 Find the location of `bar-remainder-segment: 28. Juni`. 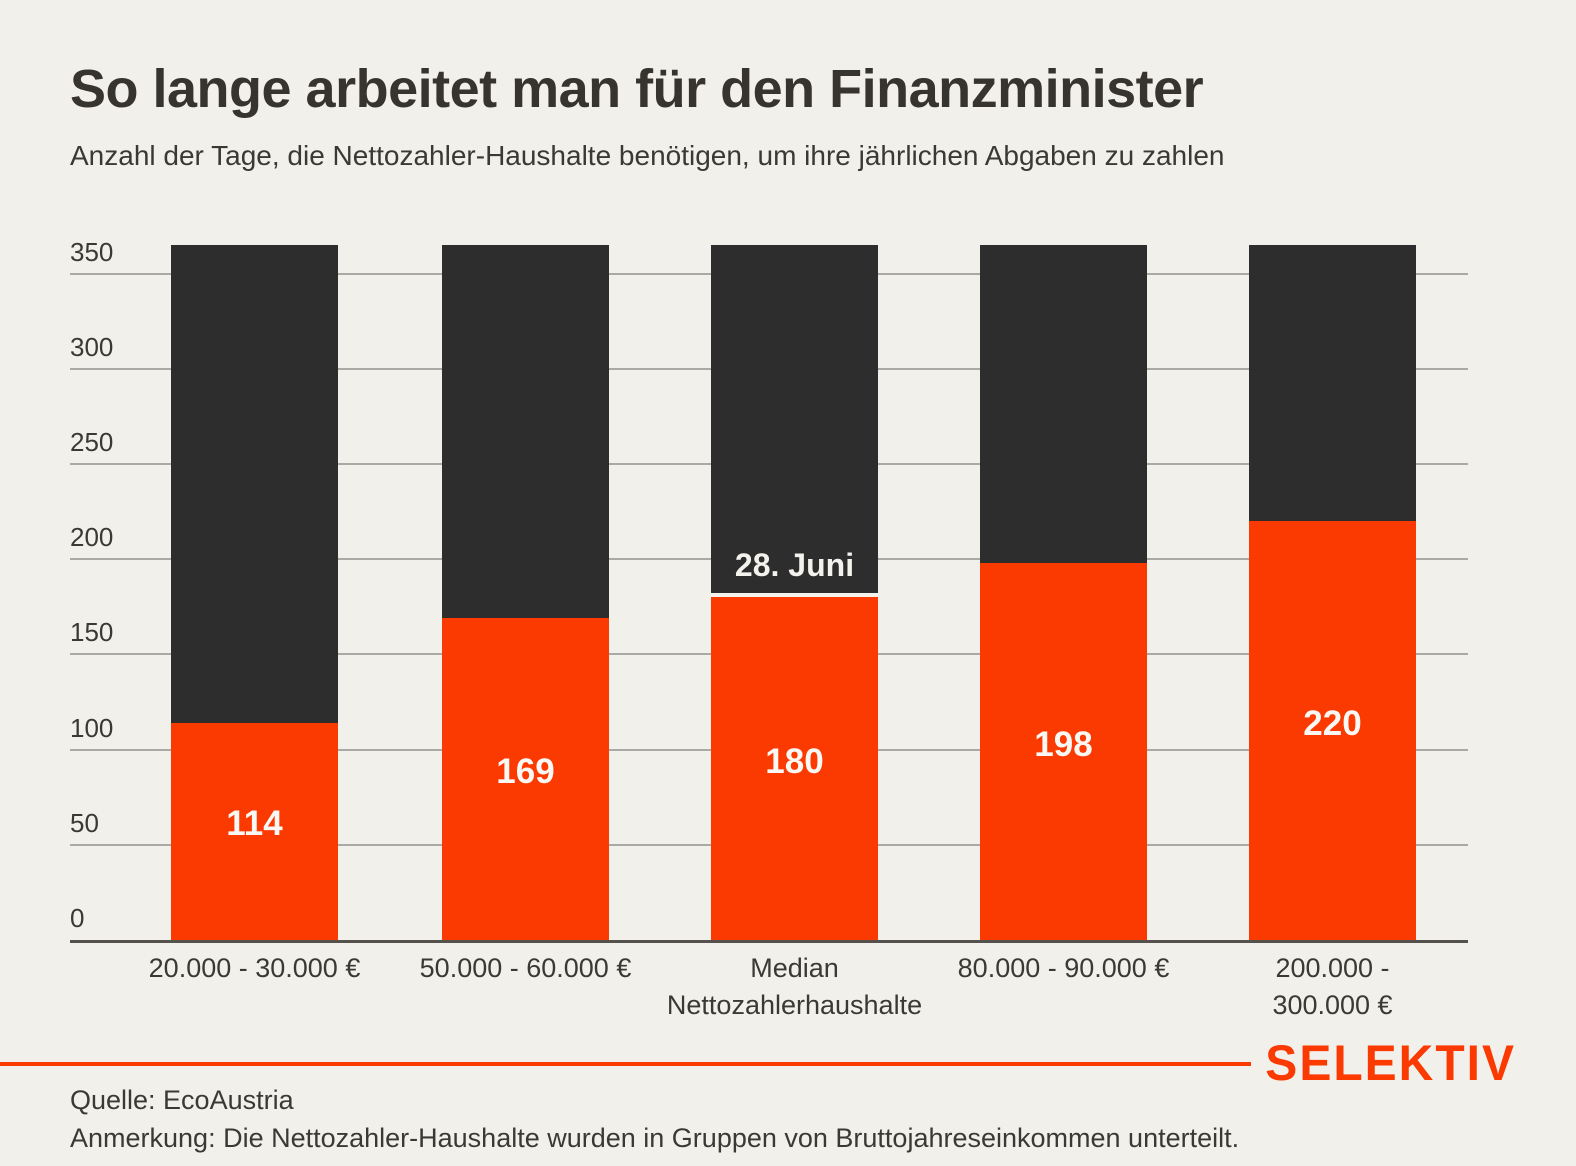

bar-remainder-segment: 28. Juni is located at coordinates (794, 419).